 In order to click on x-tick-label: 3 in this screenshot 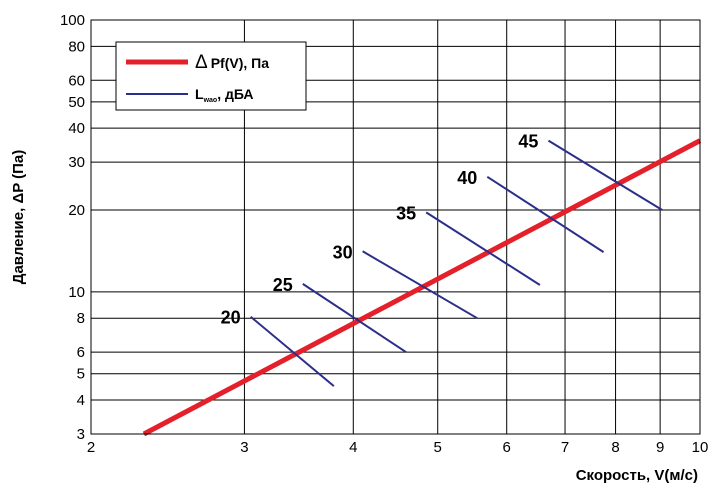, I will do `click(244, 447)`.